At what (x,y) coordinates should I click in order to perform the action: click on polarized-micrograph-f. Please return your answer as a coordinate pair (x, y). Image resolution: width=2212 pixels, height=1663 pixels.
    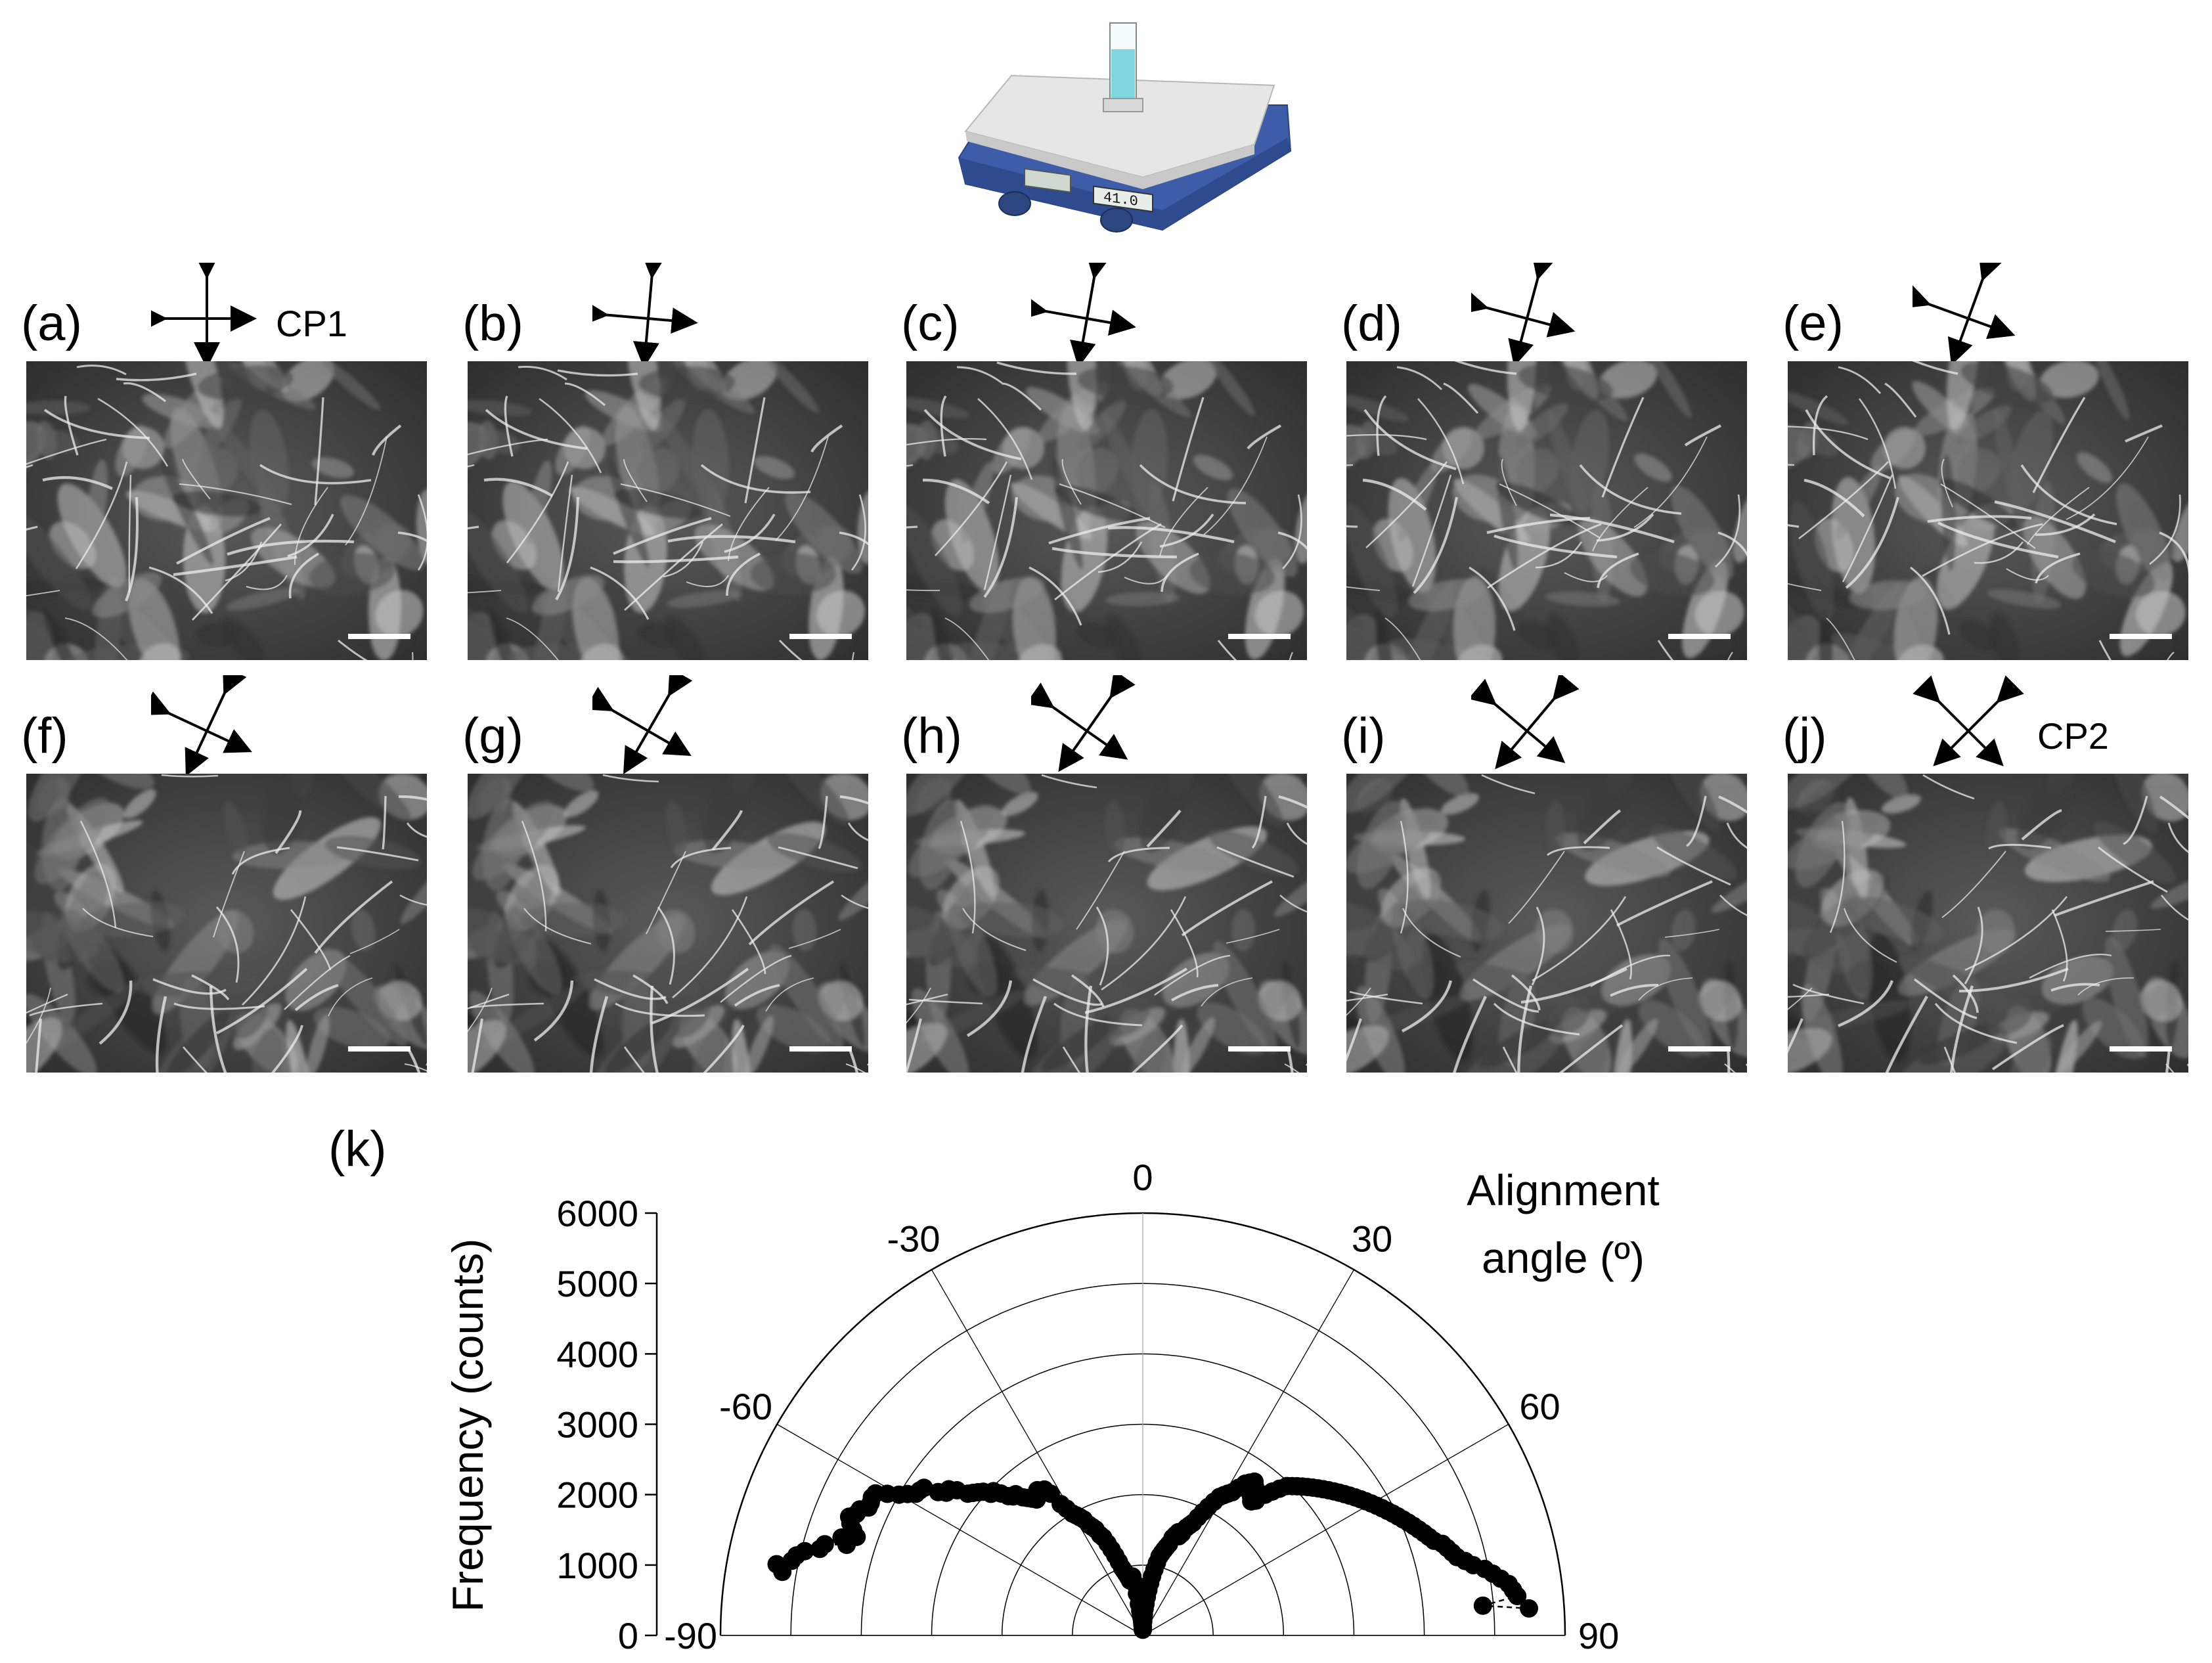
    Looking at the image, I should click on (226, 923).